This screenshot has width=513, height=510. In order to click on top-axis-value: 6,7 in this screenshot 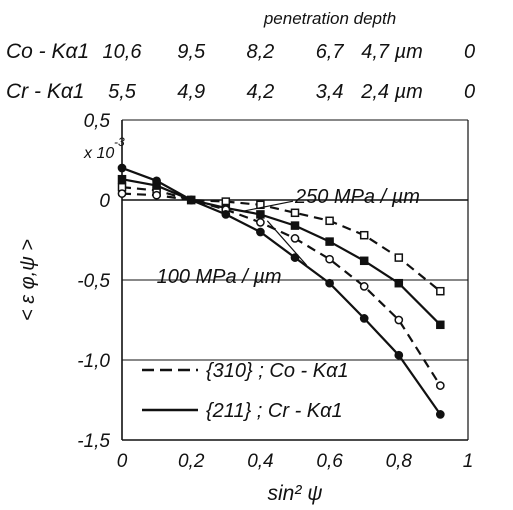, I will do `click(330, 52)`.